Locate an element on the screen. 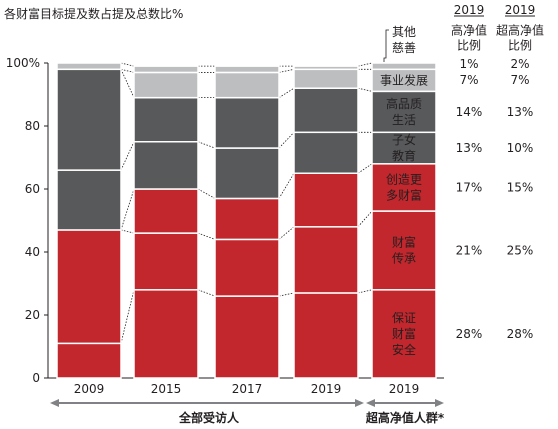 This screenshot has height=429, width=558. segment-label: 事业发展 is located at coordinates (404, 79).